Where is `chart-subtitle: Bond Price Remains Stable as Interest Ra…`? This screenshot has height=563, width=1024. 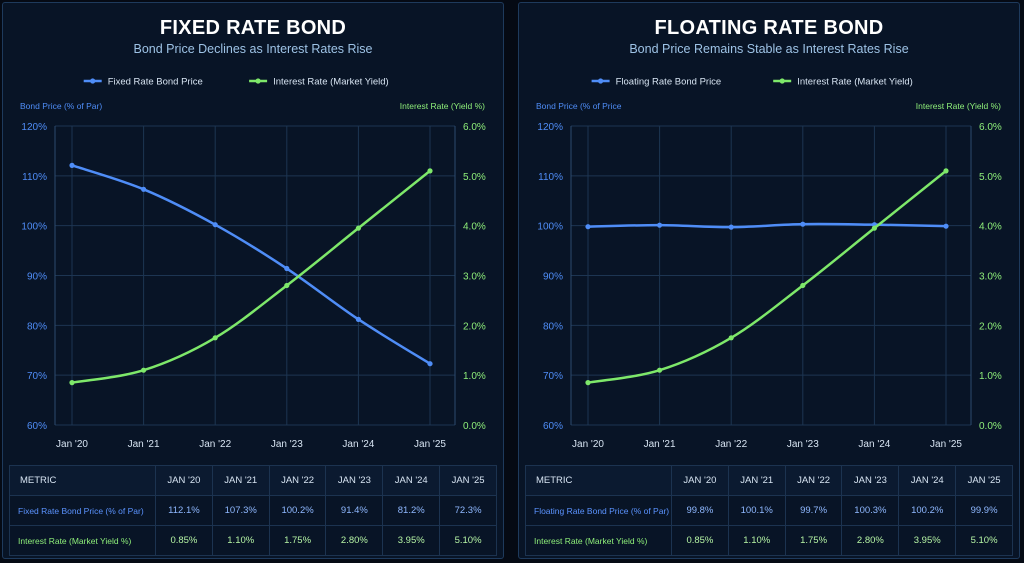
chart-subtitle: Bond Price Remains Stable as Interest Ra… is located at coordinates (769, 49).